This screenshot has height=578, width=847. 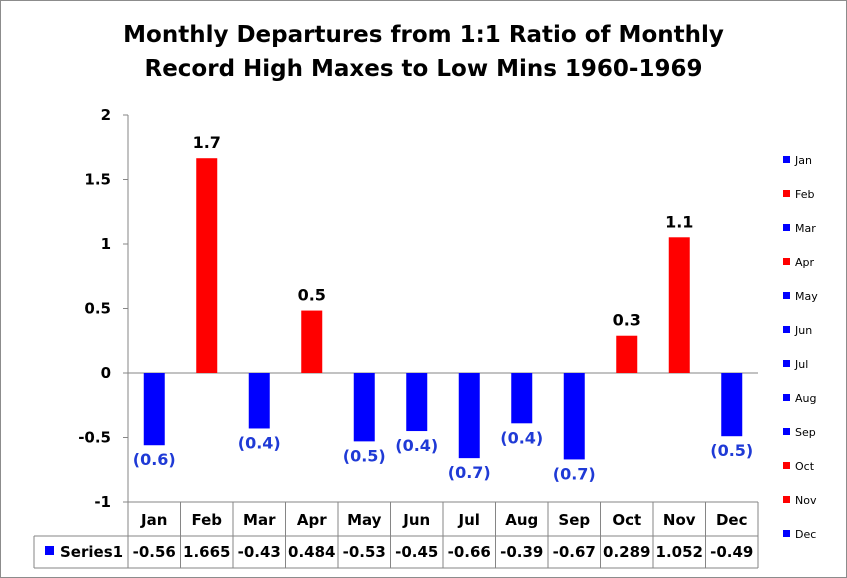 I want to click on category-label: Feb, so click(x=206, y=520).